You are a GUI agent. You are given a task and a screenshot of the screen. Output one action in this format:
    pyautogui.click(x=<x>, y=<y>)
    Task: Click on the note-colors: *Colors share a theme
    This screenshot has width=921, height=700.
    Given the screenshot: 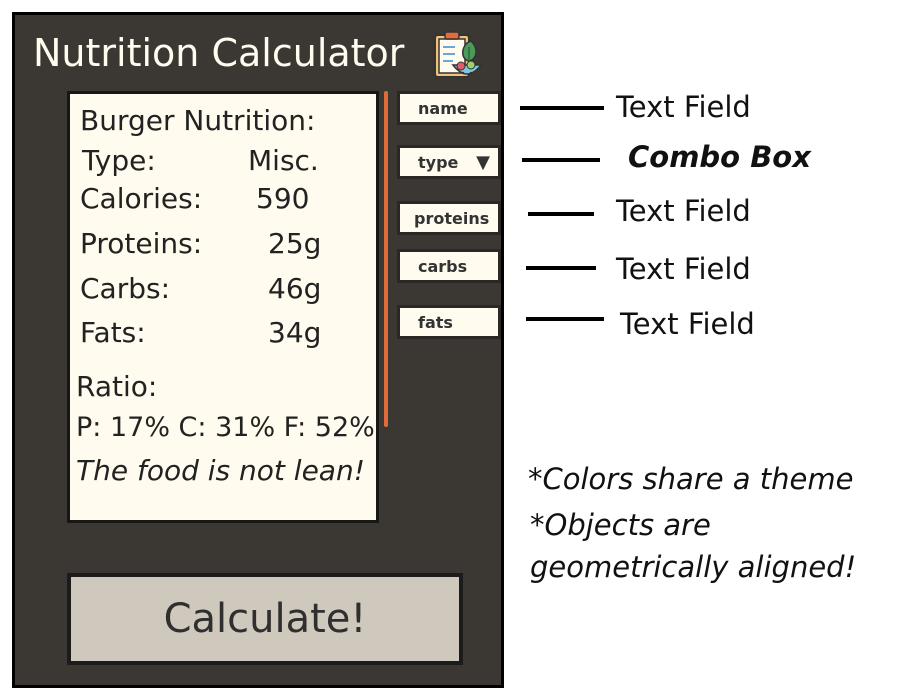 What is the action you would take?
    pyautogui.click(x=691, y=479)
    